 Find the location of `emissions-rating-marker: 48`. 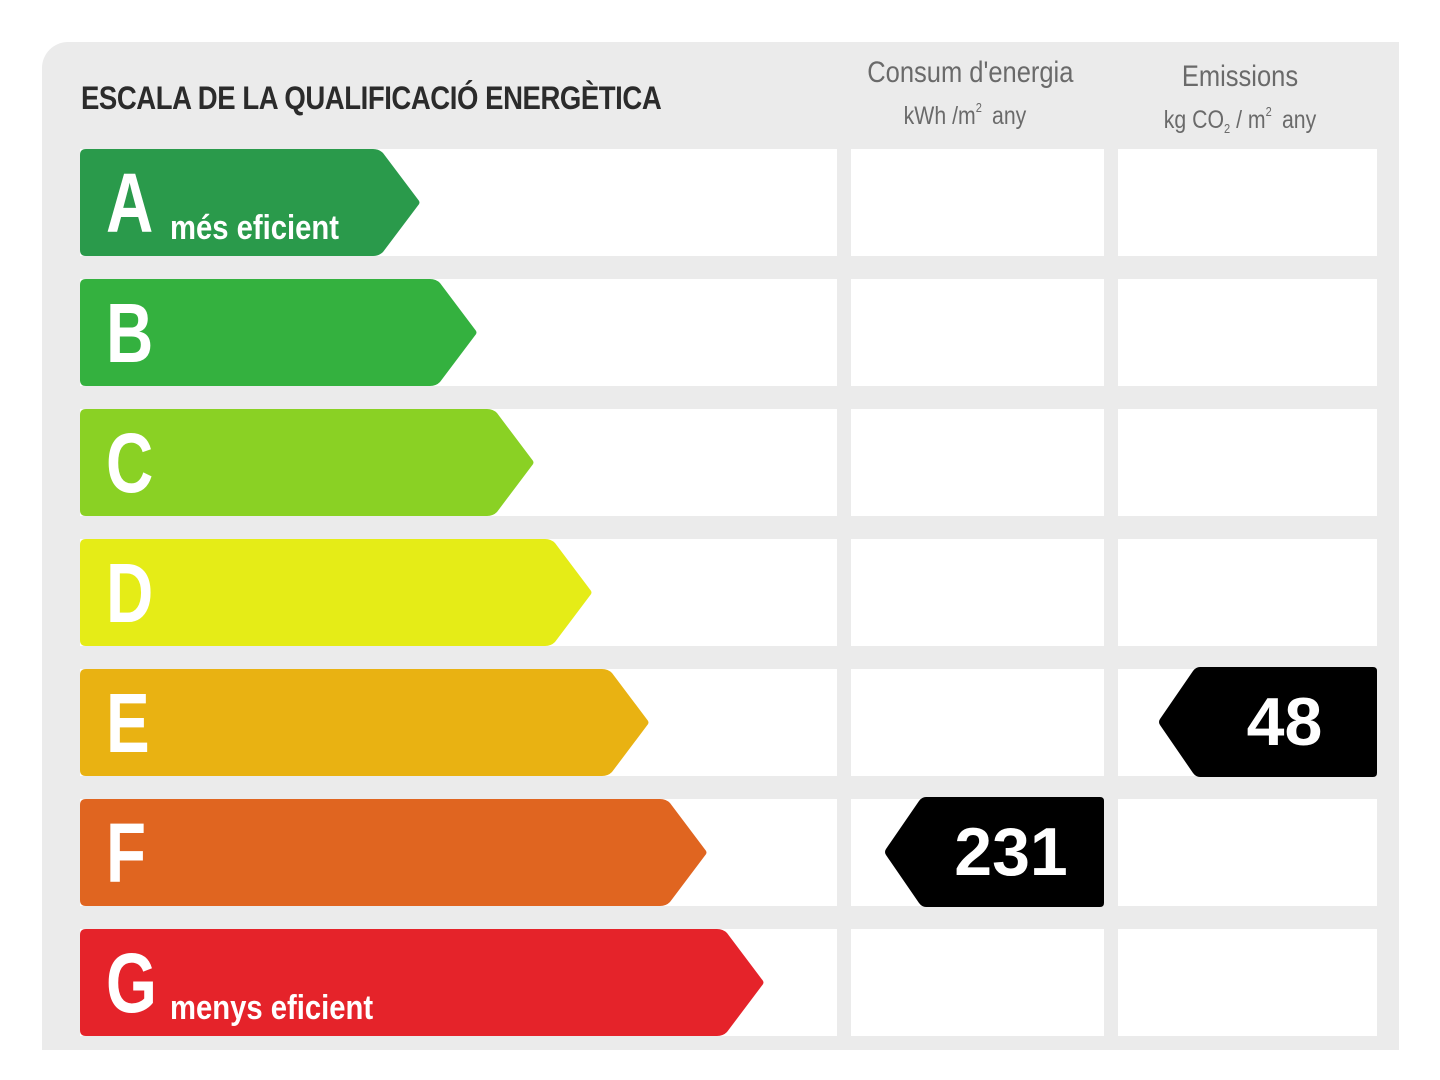

emissions-rating-marker: 48 is located at coordinates (1267, 722).